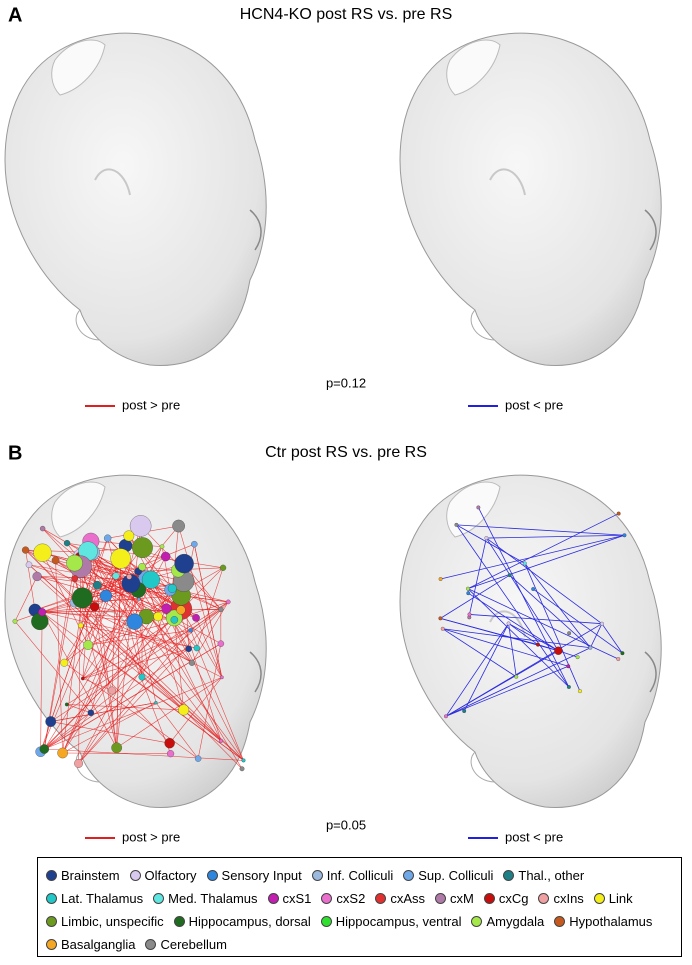 This screenshot has height=965, width=692. I want to click on legend-item: cxS2, so click(343, 898).